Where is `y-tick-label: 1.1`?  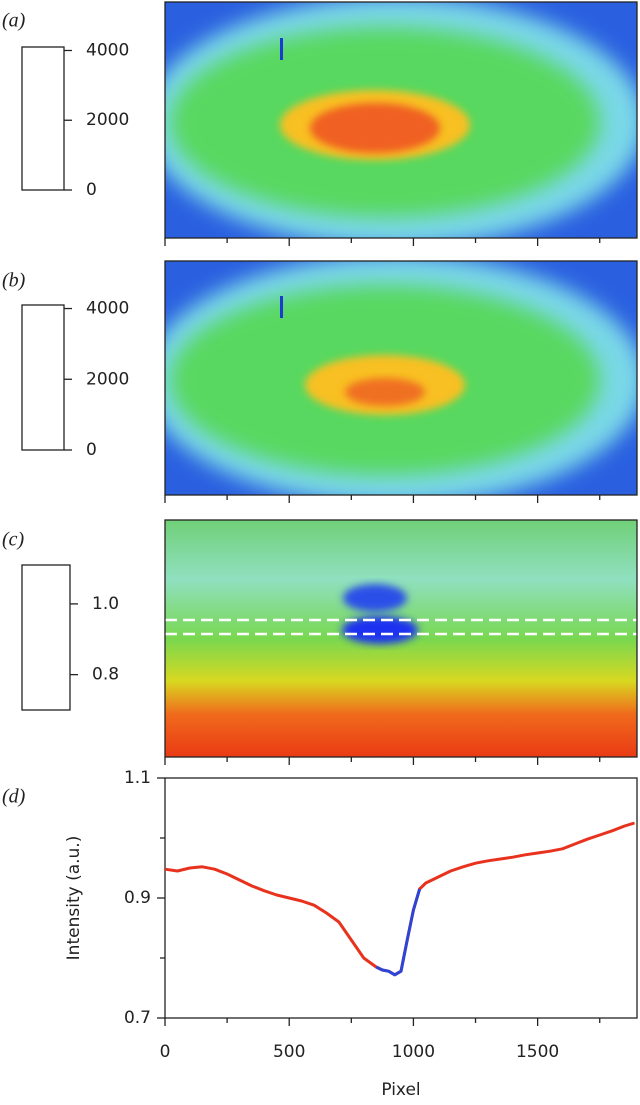
y-tick-label: 1.1 is located at coordinates (137, 778).